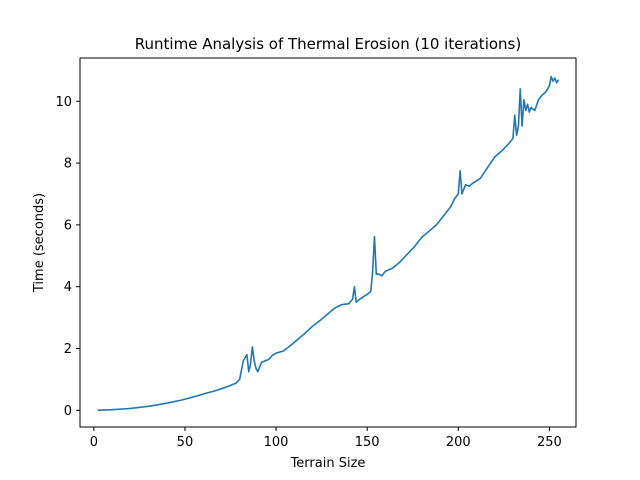 The height and width of the screenshot is (480, 640). Describe the element at coordinates (63, 102) in the screenshot. I see `y-tick-label: 10` at that location.